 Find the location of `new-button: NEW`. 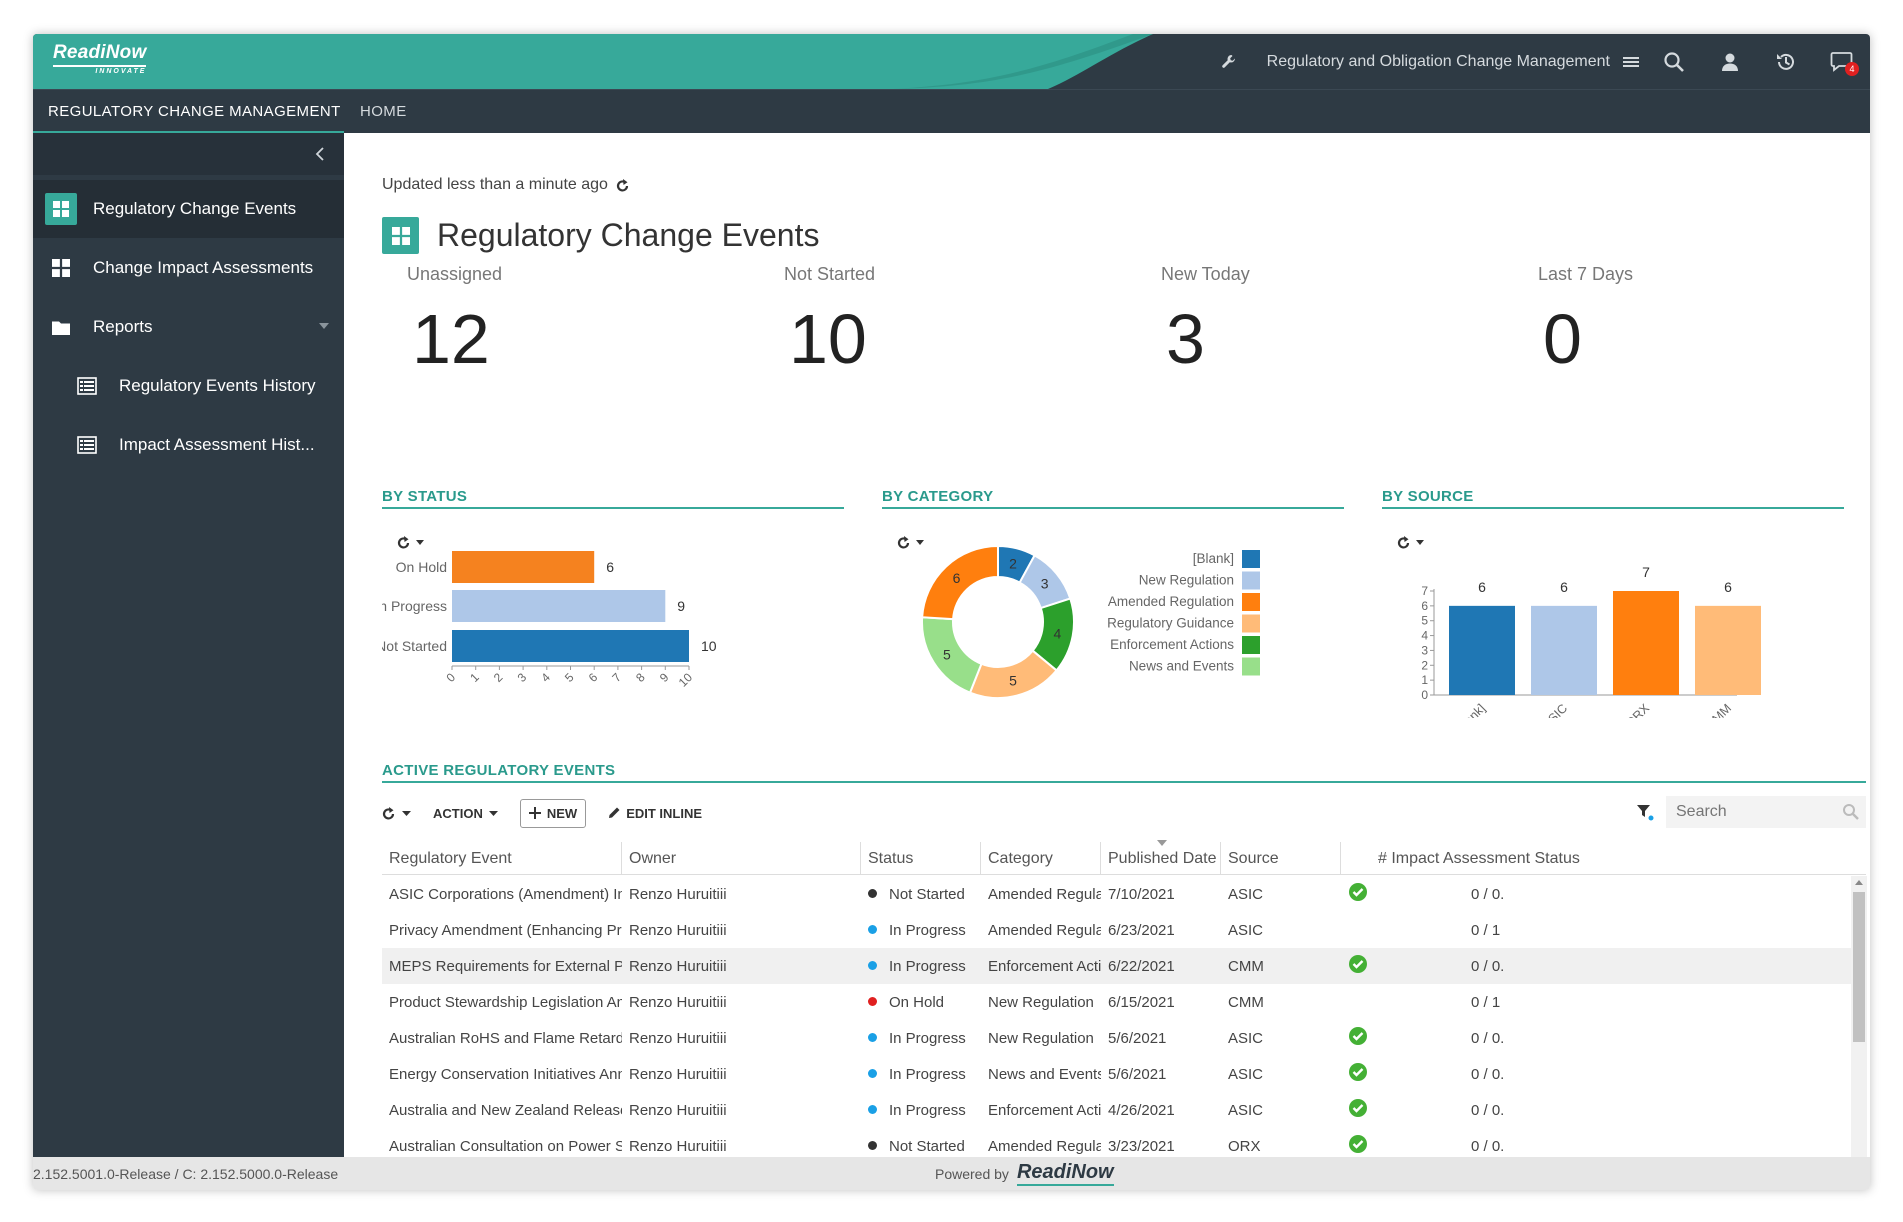

new-button: NEW is located at coordinates (553, 813).